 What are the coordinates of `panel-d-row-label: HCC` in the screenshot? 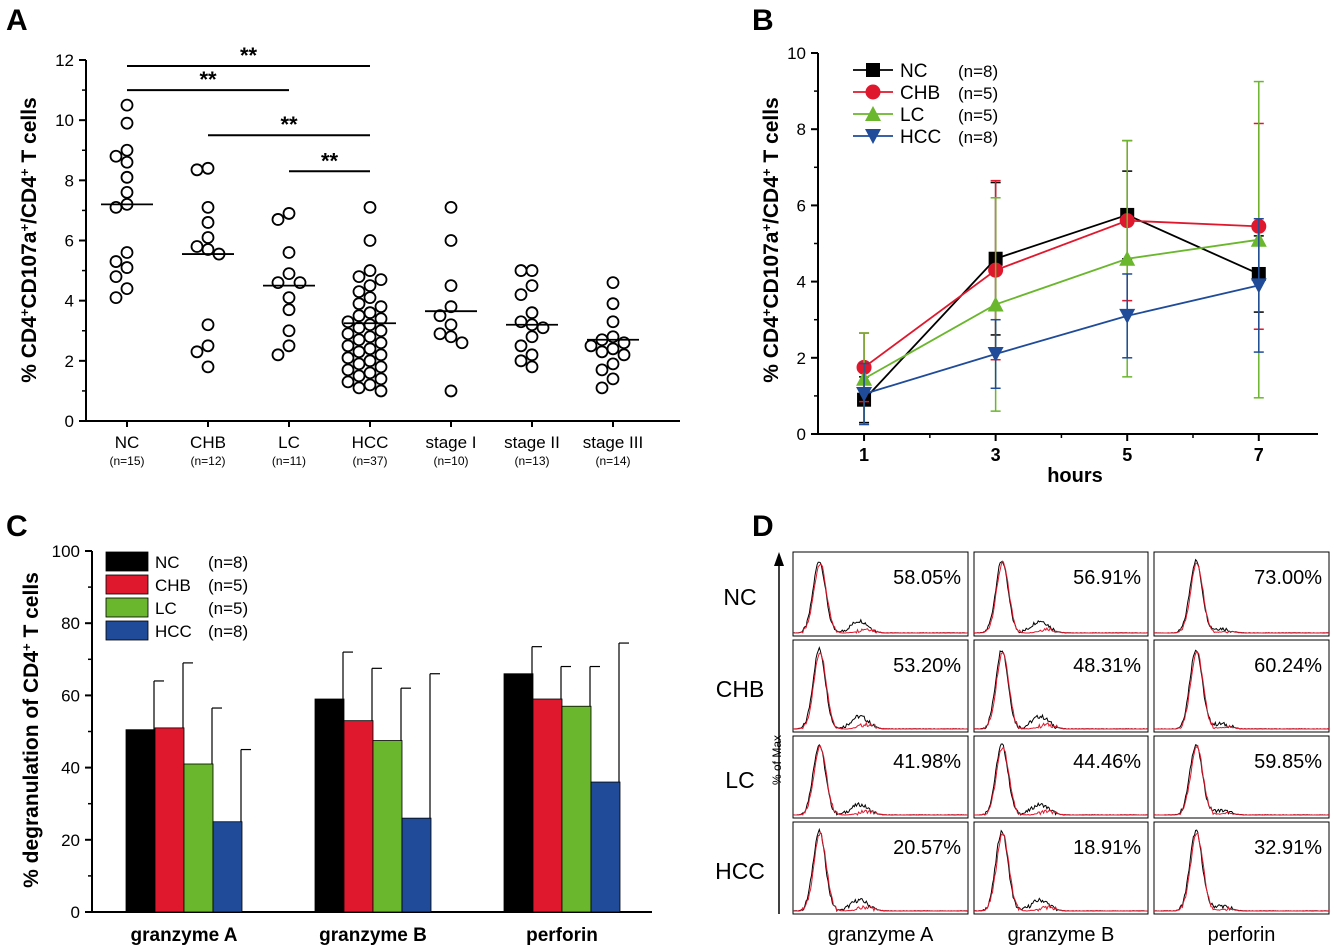 It's located at (740, 871).